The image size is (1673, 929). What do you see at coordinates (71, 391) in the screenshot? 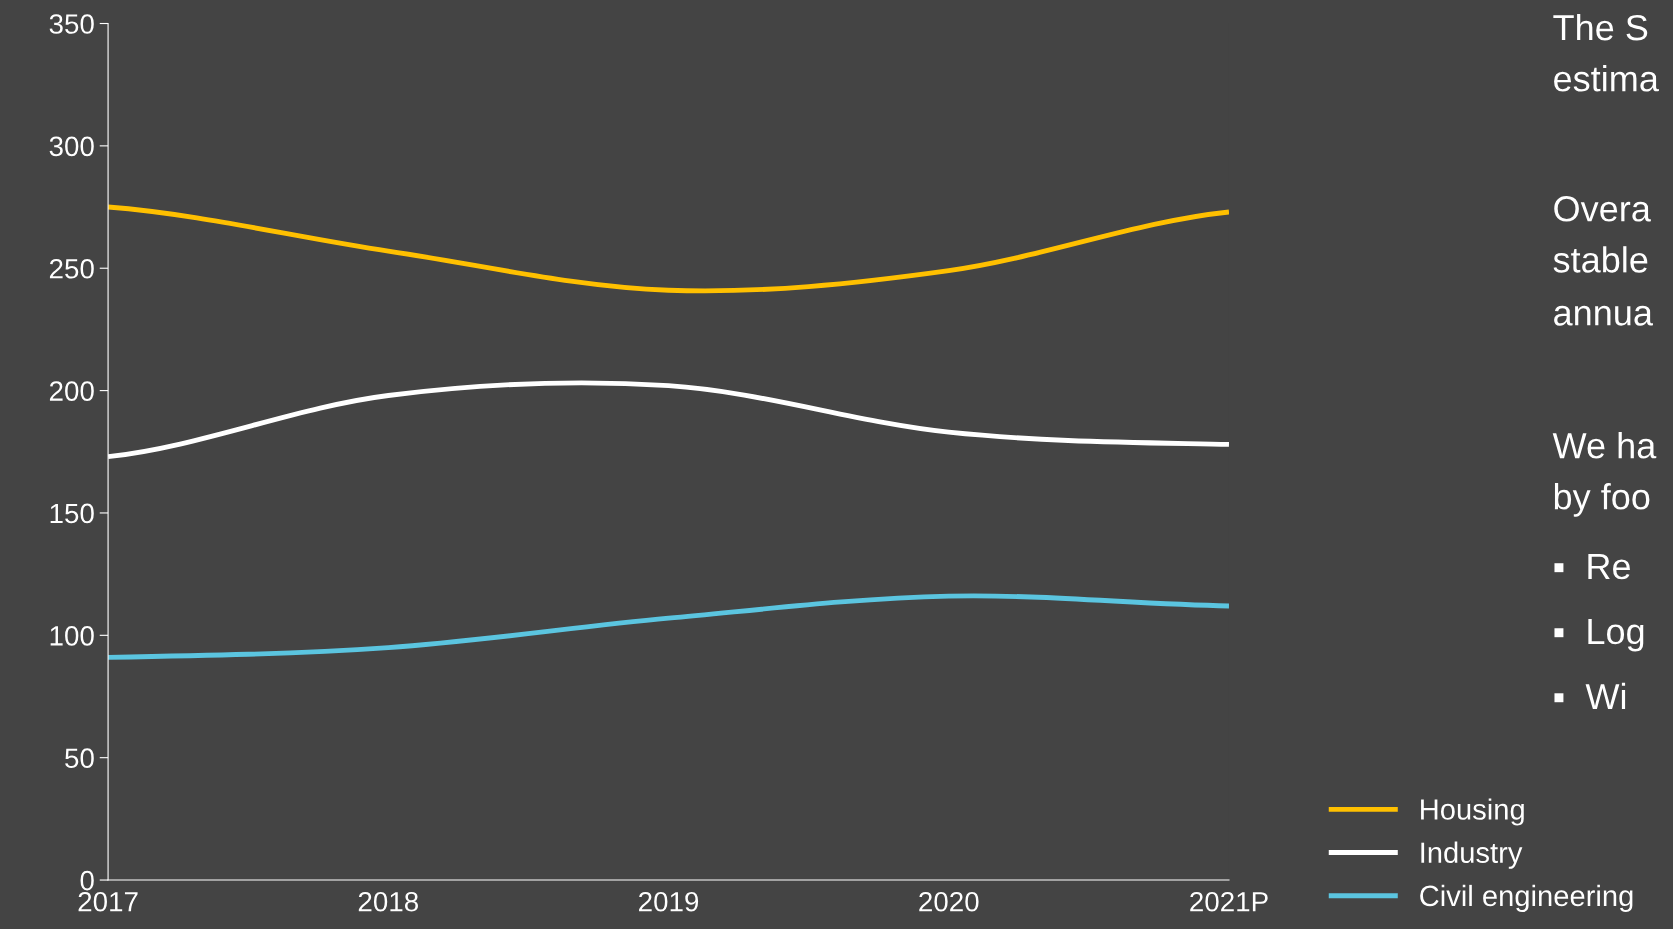
I see `y-tick-label: 200` at bounding box center [71, 391].